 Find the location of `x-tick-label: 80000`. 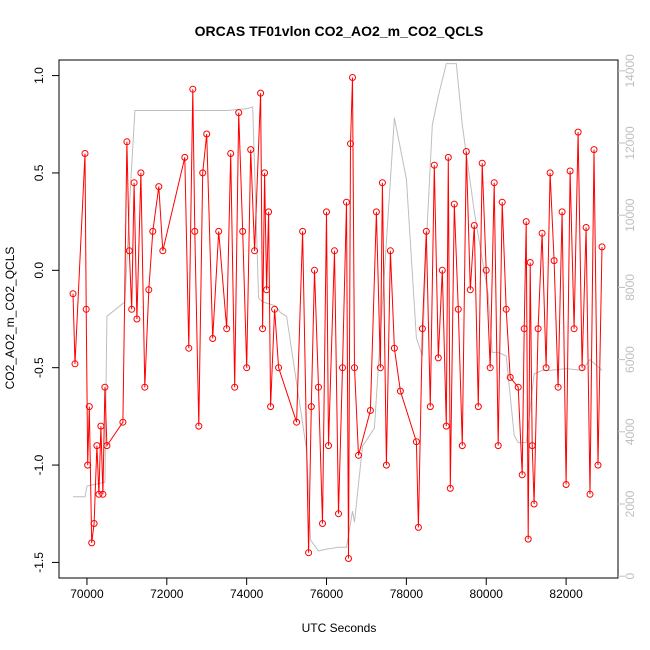

x-tick-label: 80000 is located at coordinates (487, 594).